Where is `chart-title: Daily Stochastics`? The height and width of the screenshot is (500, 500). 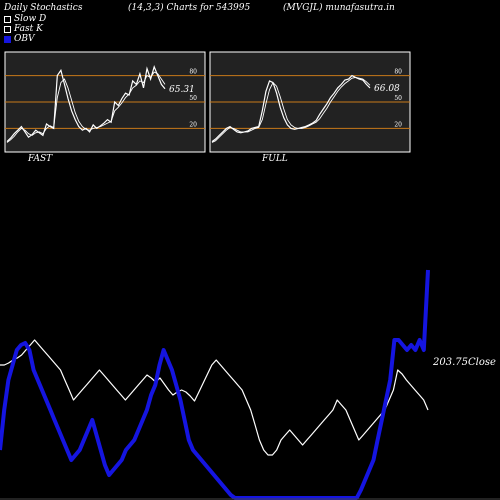
chart-title: Daily Stochastics is located at coordinates (43, 8).